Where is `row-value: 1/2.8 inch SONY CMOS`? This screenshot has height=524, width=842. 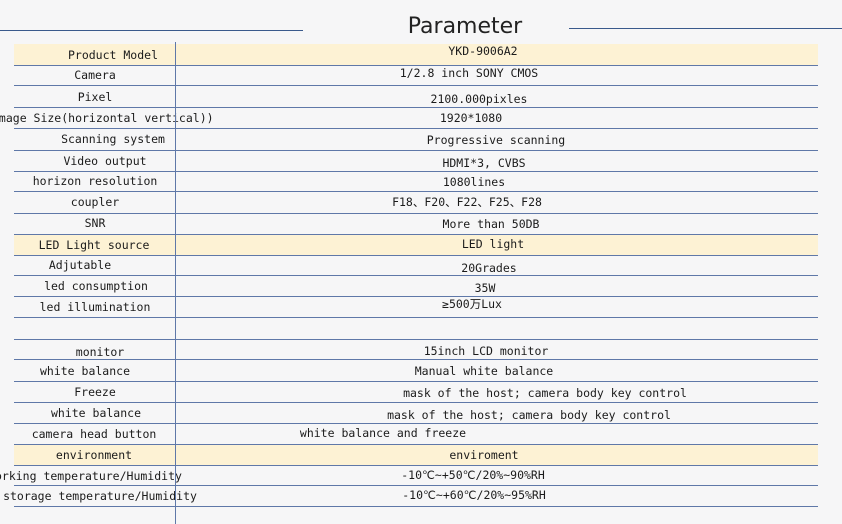
row-value: 1/2.8 inch SONY CMOS is located at coordinates (469, 73).